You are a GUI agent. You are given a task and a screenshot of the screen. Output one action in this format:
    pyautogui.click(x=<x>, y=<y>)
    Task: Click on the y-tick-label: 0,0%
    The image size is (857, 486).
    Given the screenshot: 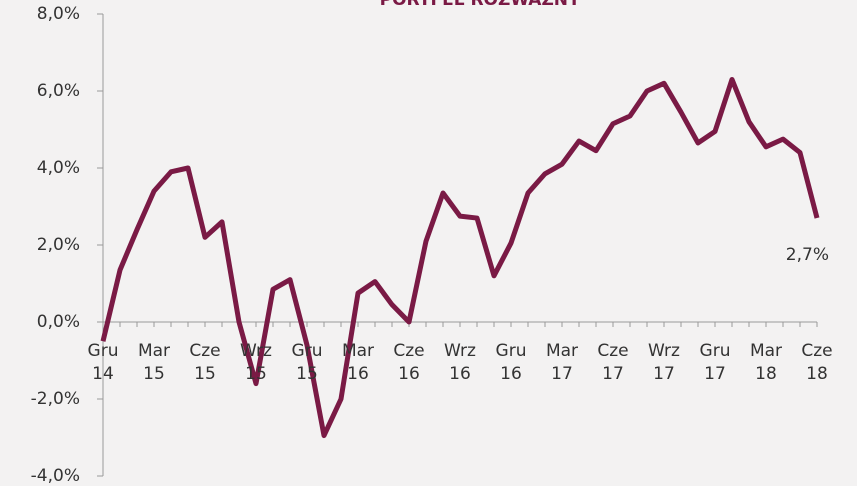 What is the action you would take?
    pyautogui.click(x=58, y=322)
    